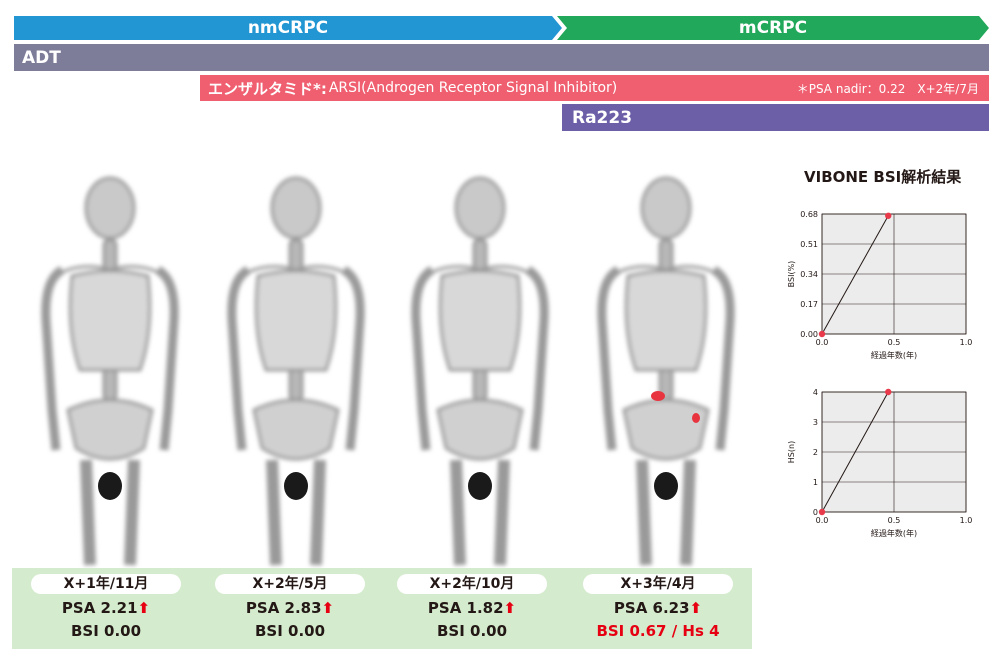 This screenshot has width=1004, height=669. What do you see at coordinates (815, 422) in the screenshot?
I see `y-tick-label: 3` at bounding box center [815, 422].